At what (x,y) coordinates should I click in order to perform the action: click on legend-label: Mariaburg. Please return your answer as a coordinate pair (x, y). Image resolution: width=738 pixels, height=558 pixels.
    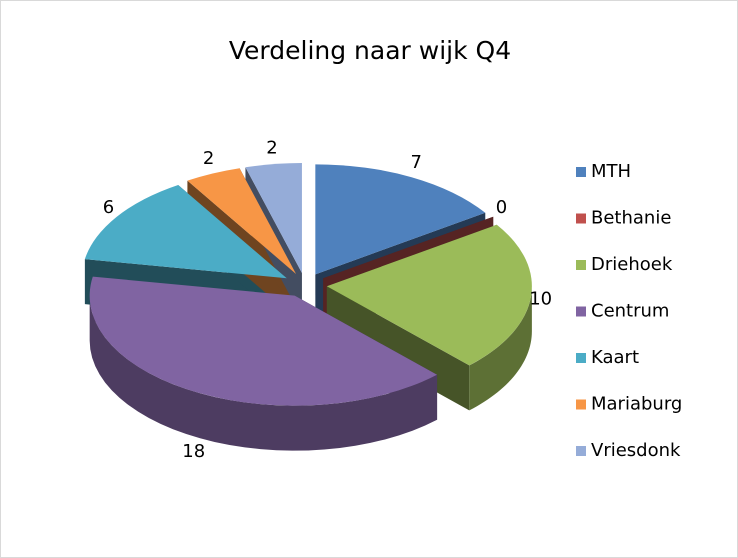
    Looking at the image, I should click on (636, 404).